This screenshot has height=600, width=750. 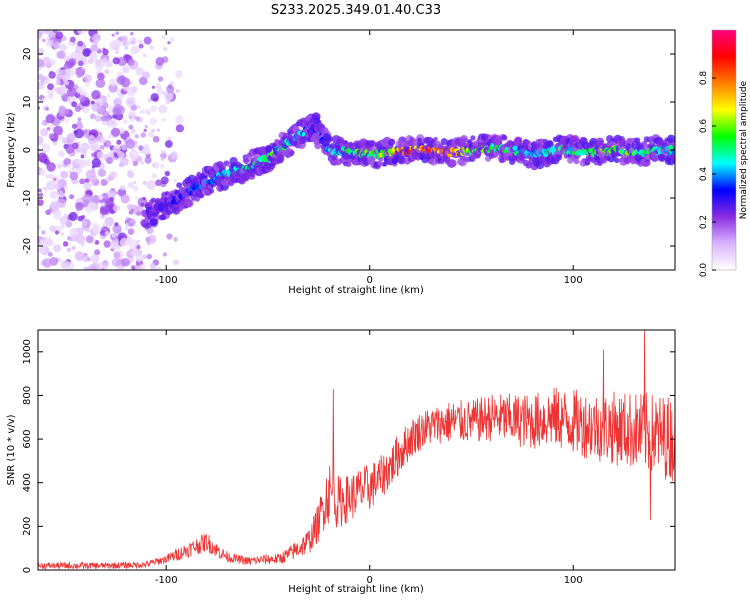 What do you see at coordinates (356, 290) in the screenshot?
I see `heatmap-x-label: Height of straight line (km)` at bounding box center [356, 290].